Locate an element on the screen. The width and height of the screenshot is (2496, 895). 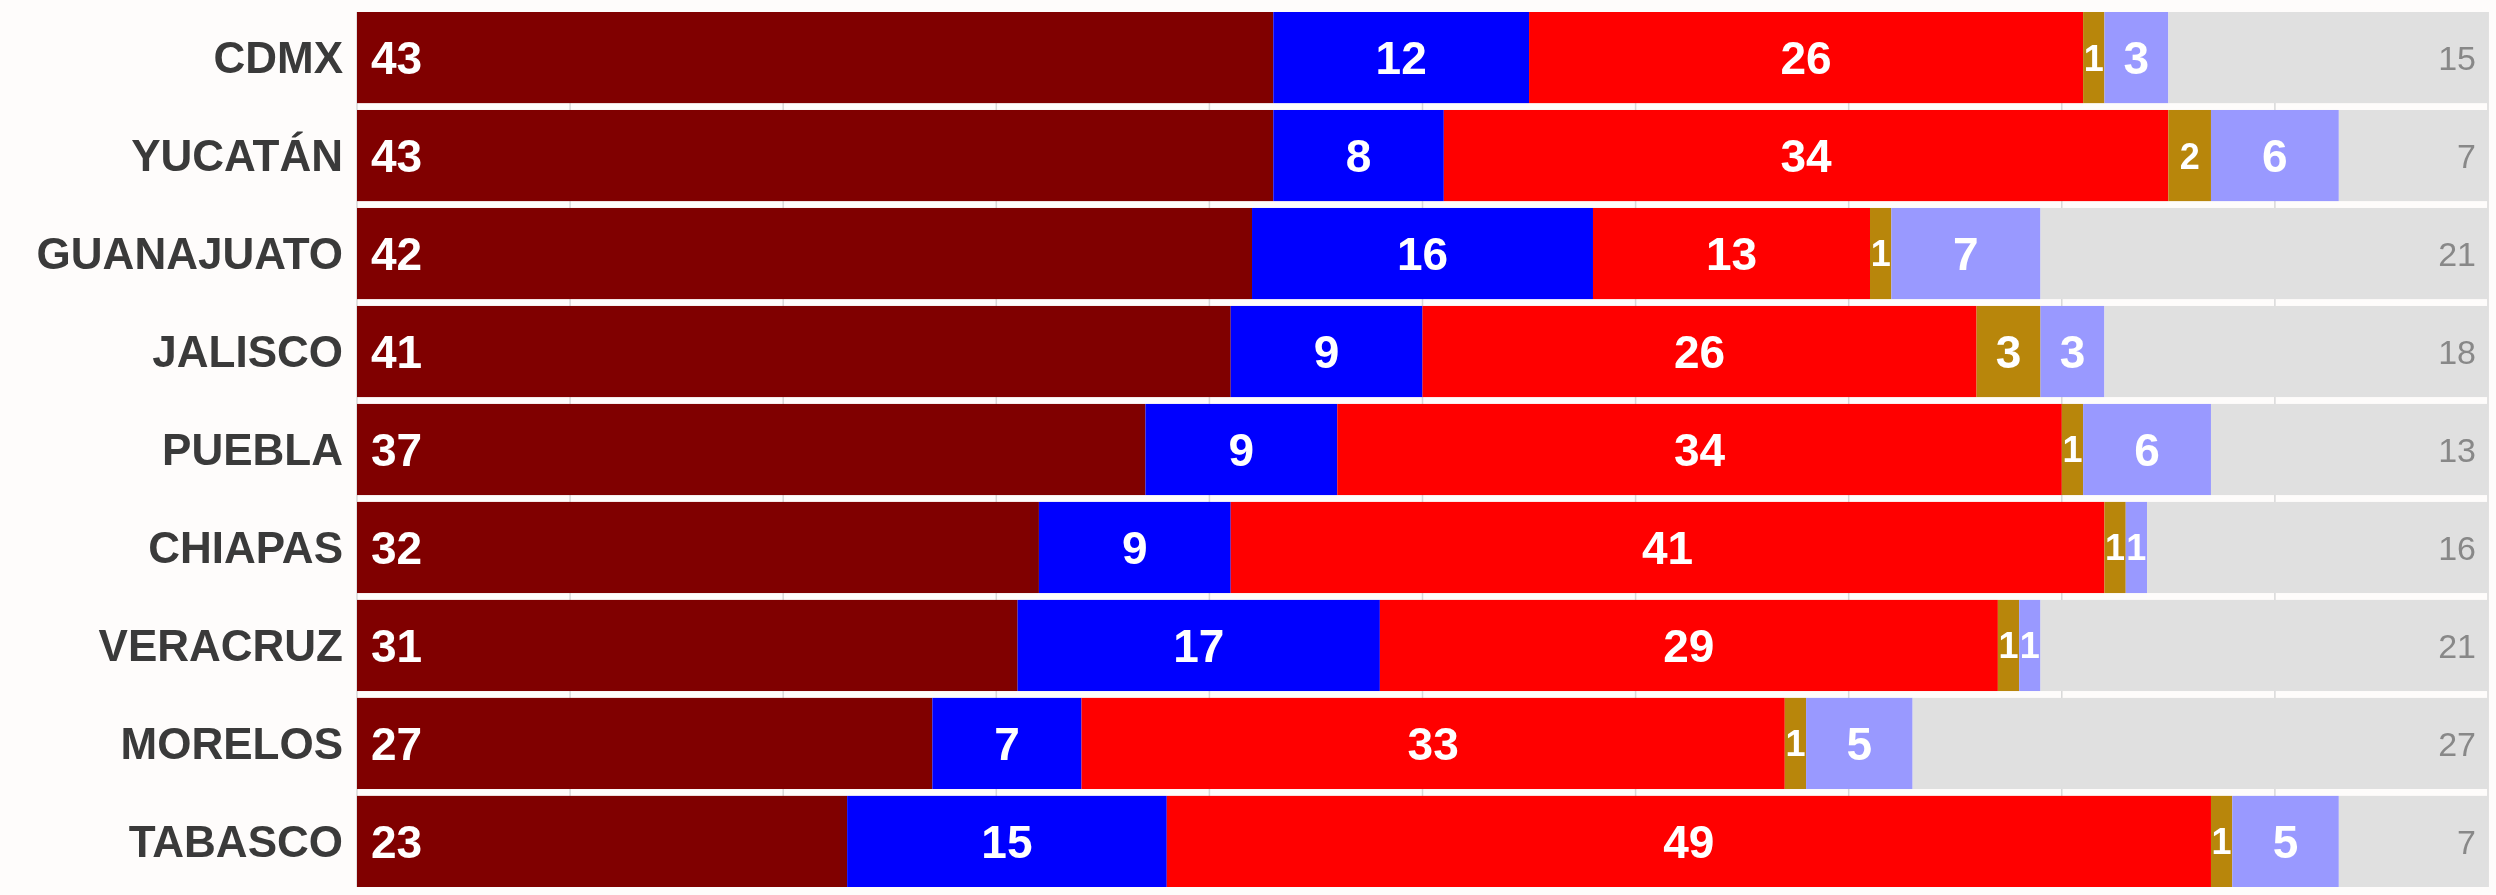
y-tick-label: VERACRUZ is located at coordinates (220, 646).